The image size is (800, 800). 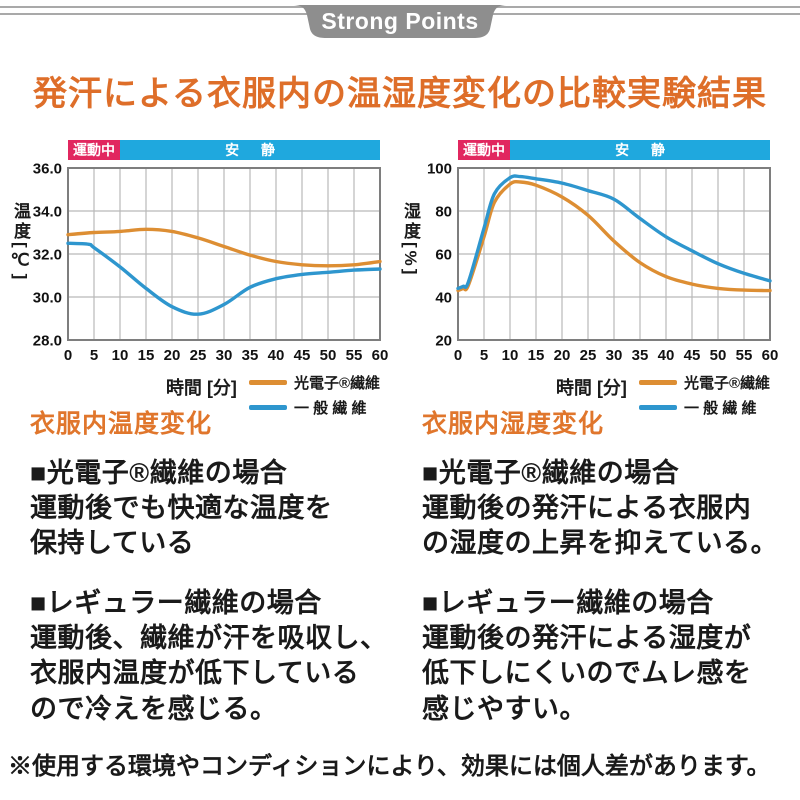 I want to click on ribbon-label: Strong Points, so click(x=400, y=20).